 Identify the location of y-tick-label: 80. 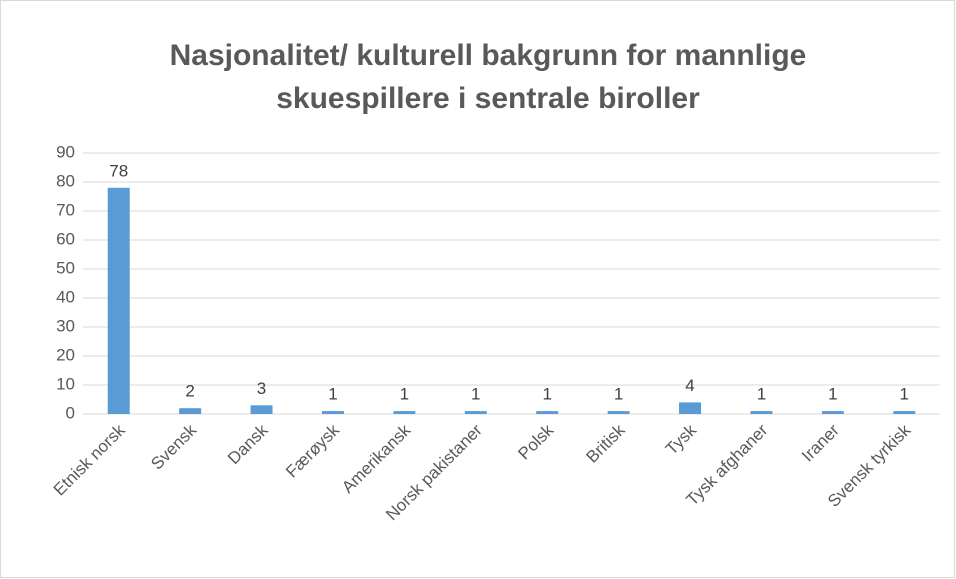
(65, 180).